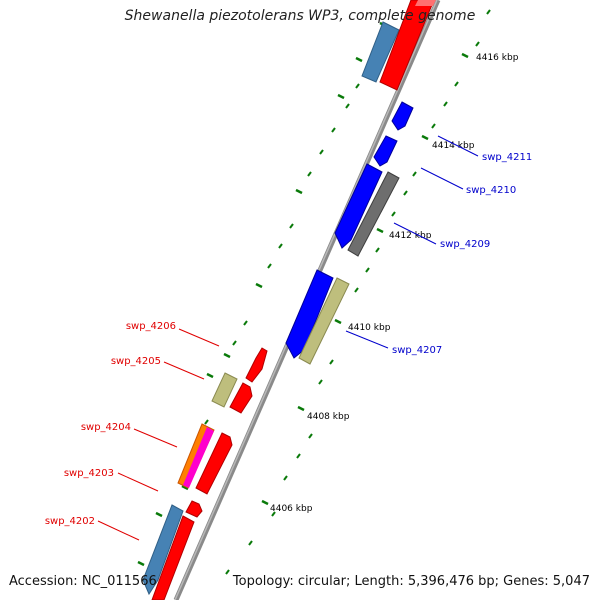 The height and width of the screenshot is (604, 600). I want to click on gene-label-swp-4206: swp_4206, so click(151, 326).